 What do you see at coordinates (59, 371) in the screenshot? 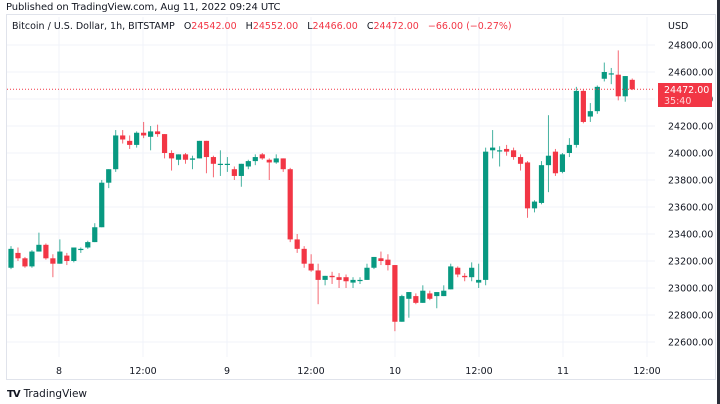
I see `time-axis-label: 8` at bounding box center [59, 371].